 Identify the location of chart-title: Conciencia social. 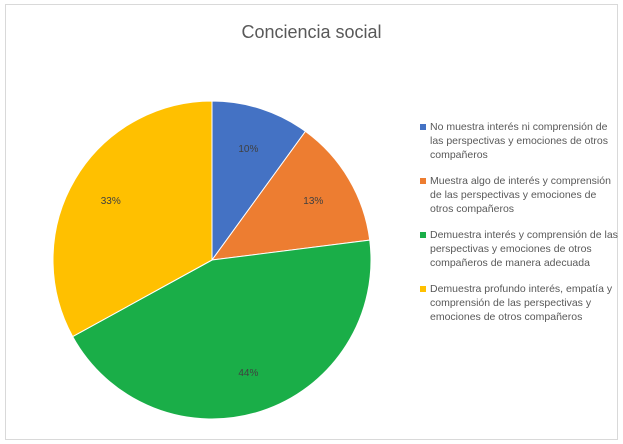
(311, 32).